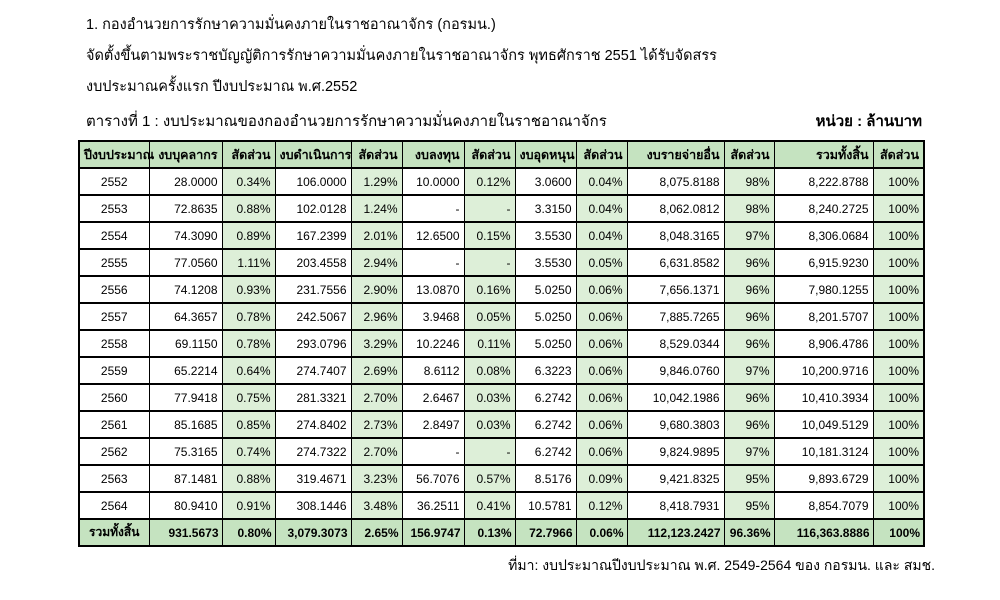  Describe the element at coordinates (185, 235) in the screenshot. I see `table-cell: 74.3090` at that location.